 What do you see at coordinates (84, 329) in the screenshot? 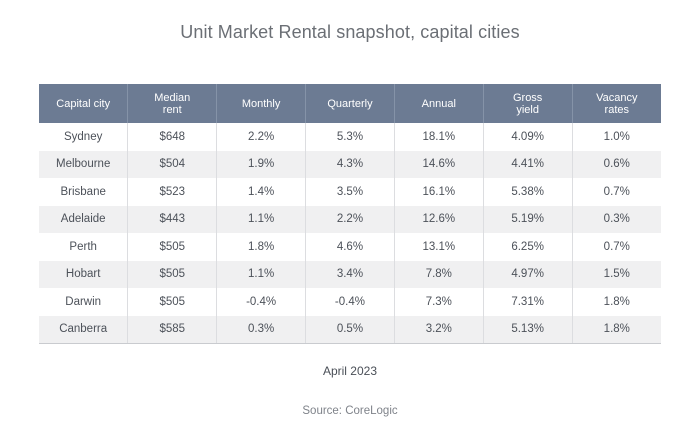
I see `city-cell: Canberra` at bounding box center [84, 329].